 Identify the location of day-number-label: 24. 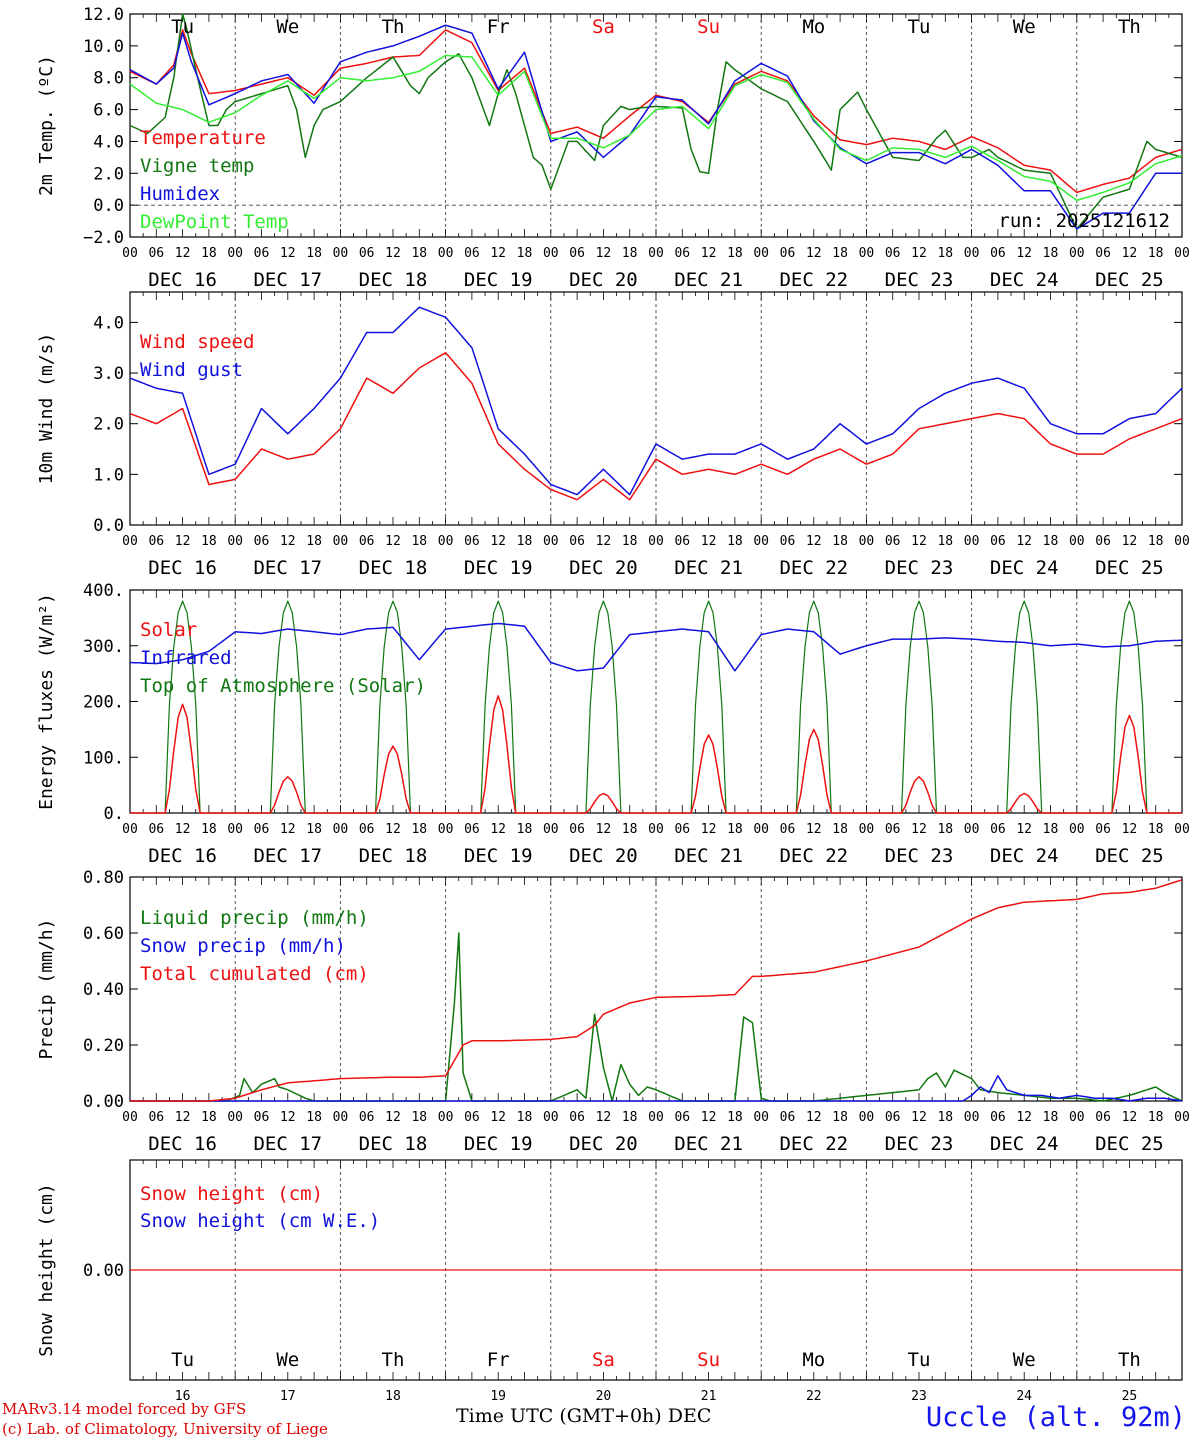
(1024, 1396).